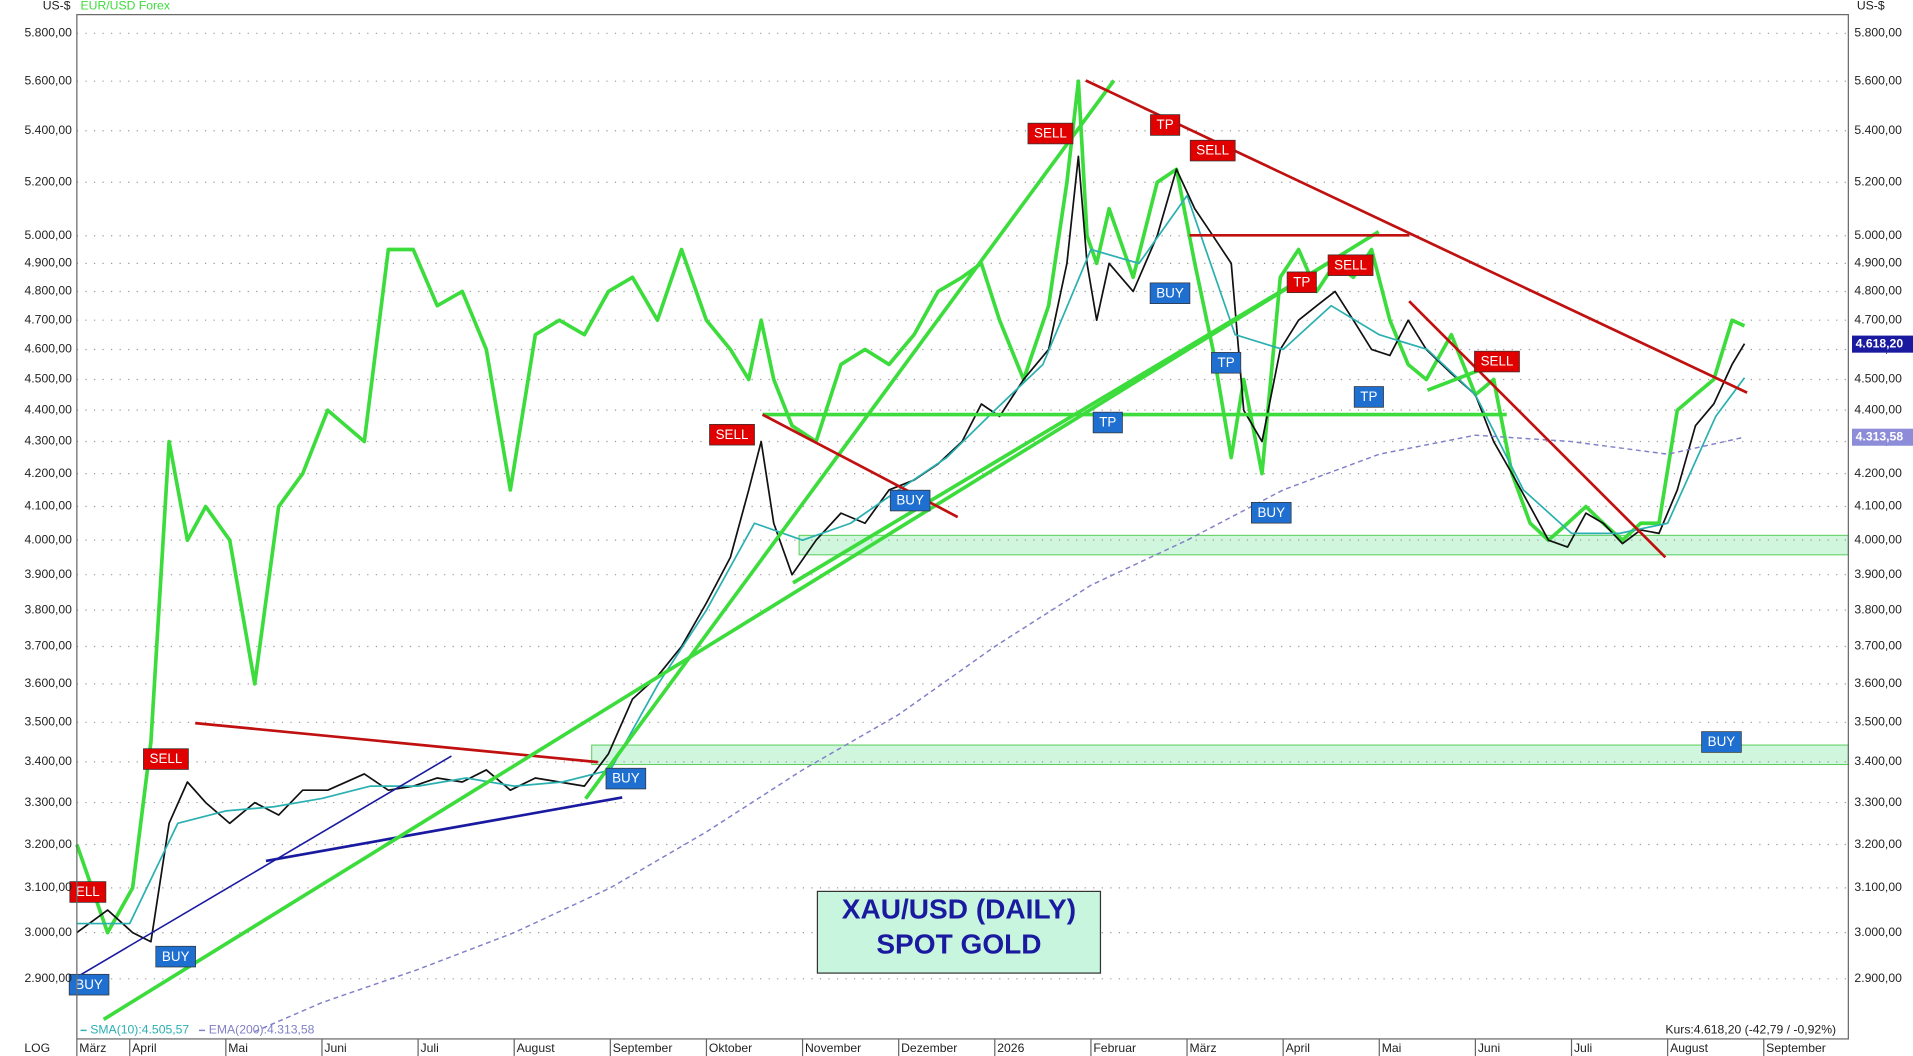 The width and height of the screenshot is (1913, 1056). What do you see at coordinates (1878, 319) in the screenshot?
I see `y-tick-label: 4.700,00` at bounding box center [1878, 319].